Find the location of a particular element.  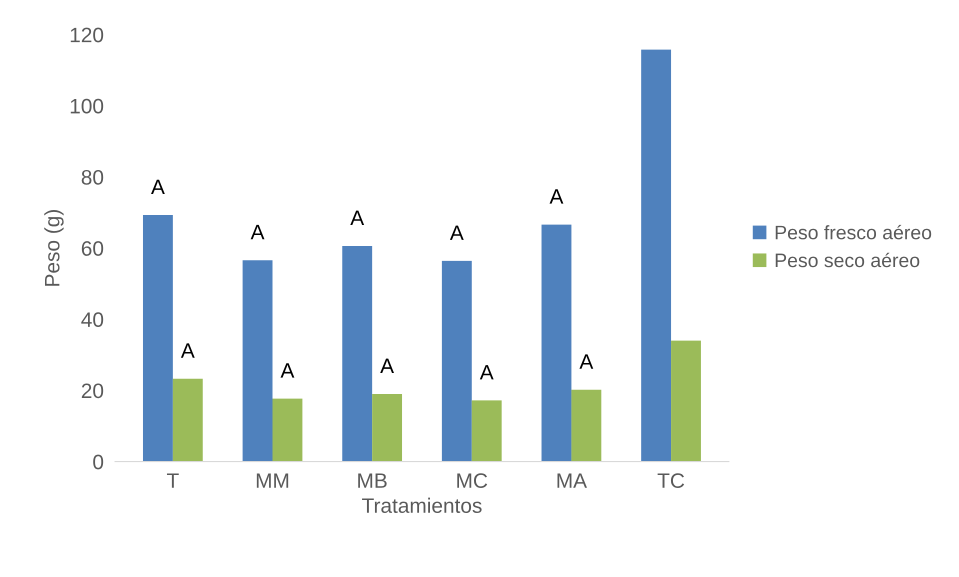

x-tick-label: T is located at coordinates (172, 480).